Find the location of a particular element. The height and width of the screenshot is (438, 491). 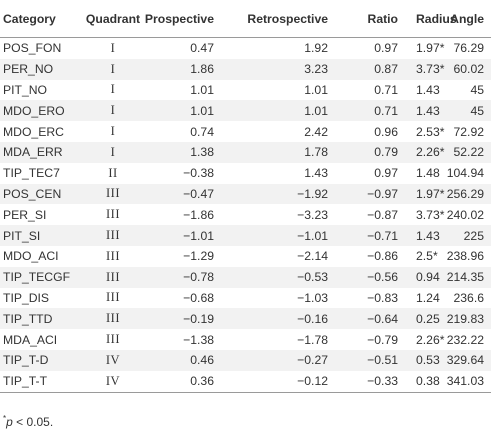

cell-retrospective: 3.23 is located at coordinates (296, 69).